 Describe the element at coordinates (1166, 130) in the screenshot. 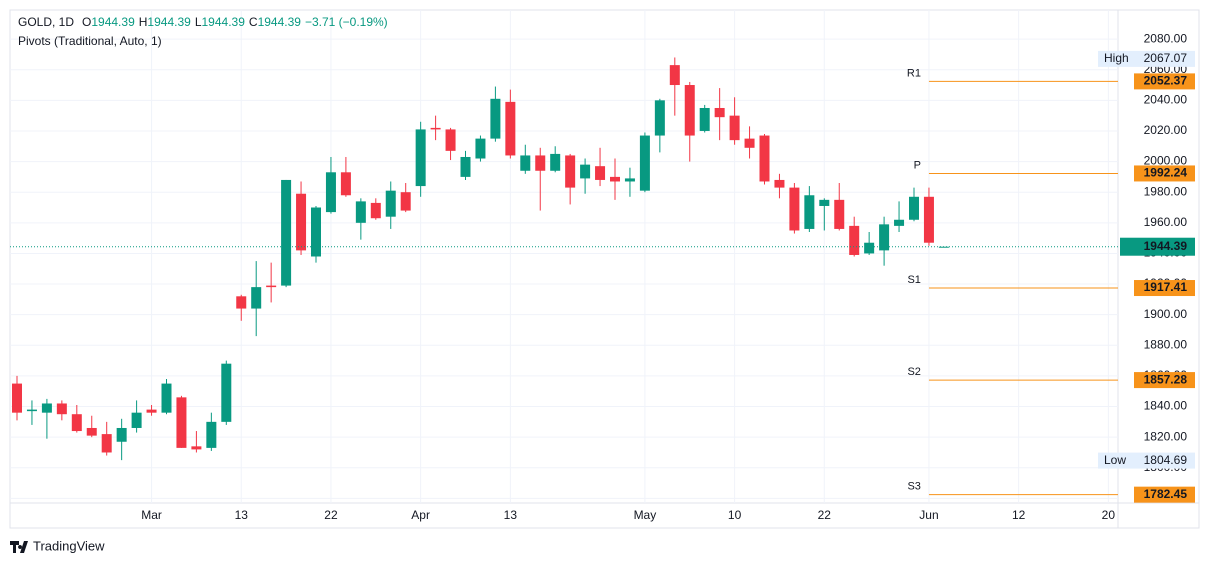

I see `y-tick-label: 2020.00` at that location.